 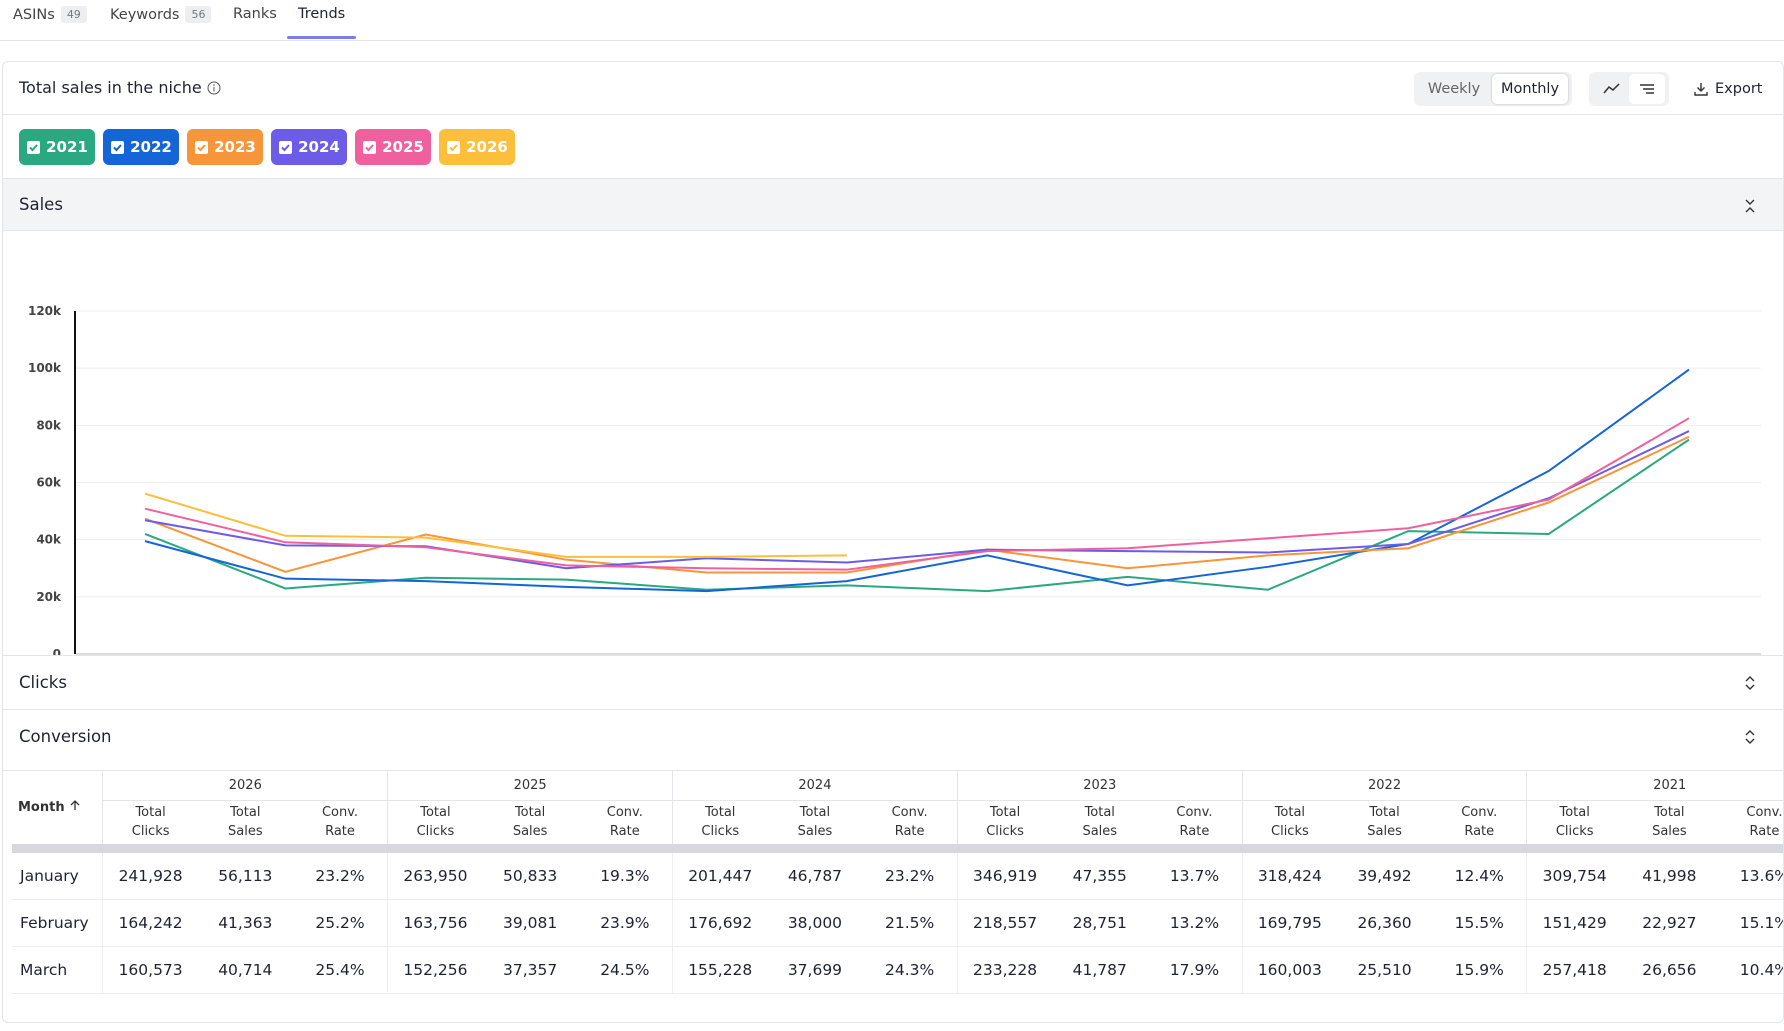 I want to click on subheader: Total Clicks, so click(x=435, y=826).